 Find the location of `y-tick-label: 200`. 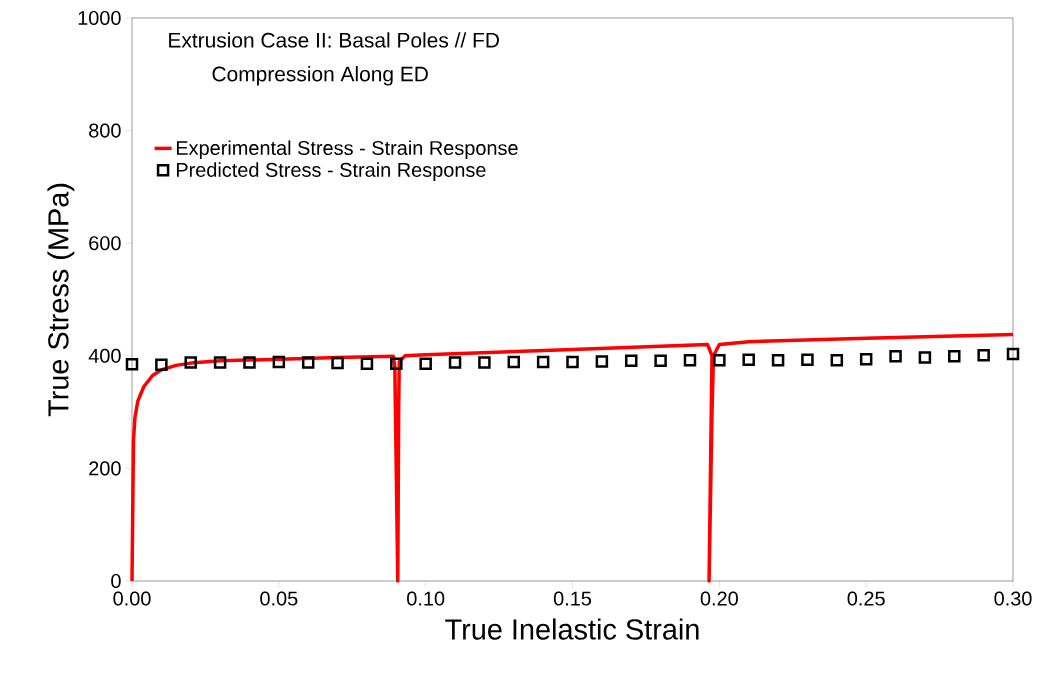

y-tick-label: 200 is located at coordinates (105, 468).